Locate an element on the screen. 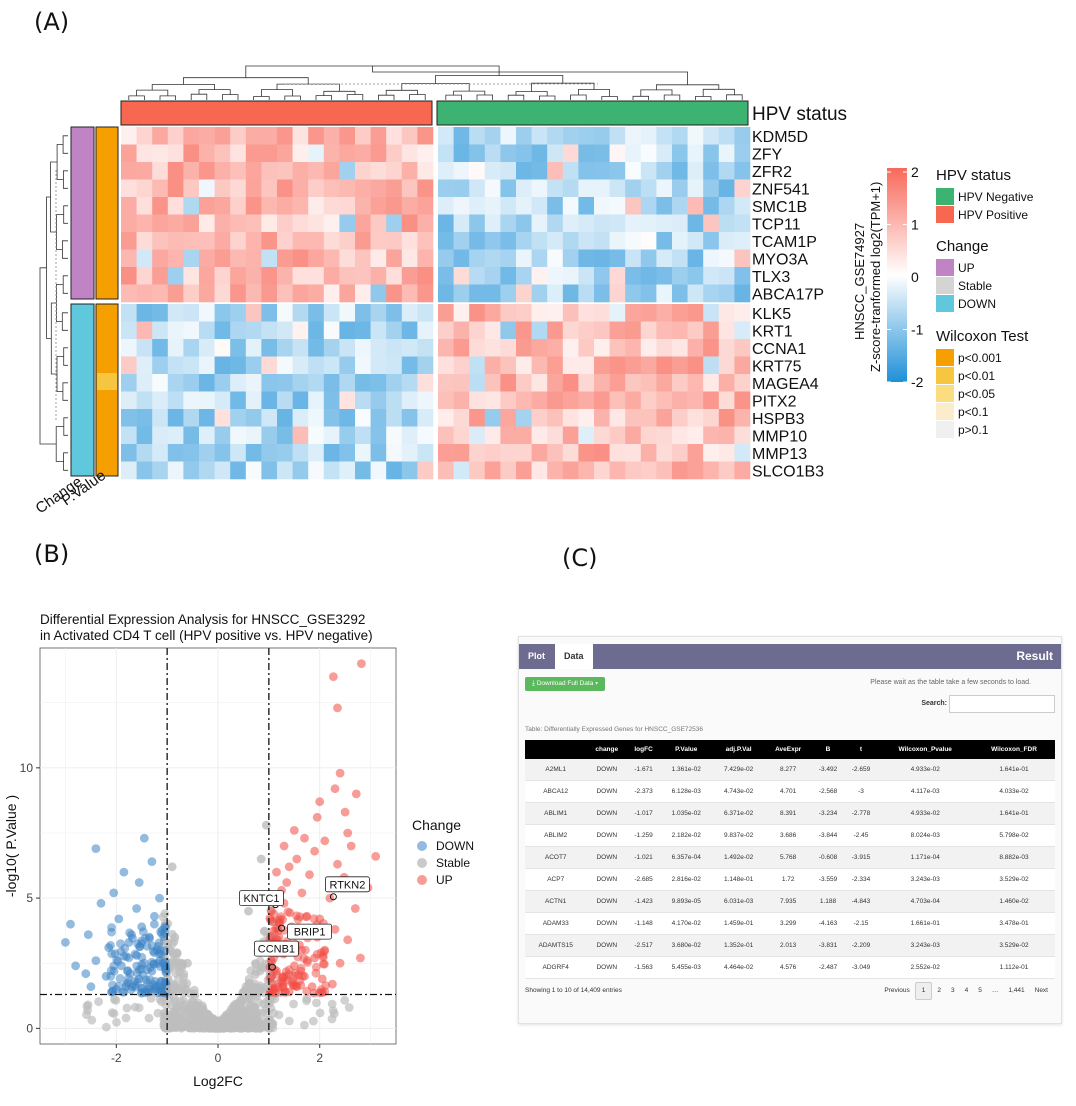 The image size is (1076, 1106). column-header: change is located at coordinates (607, 749).